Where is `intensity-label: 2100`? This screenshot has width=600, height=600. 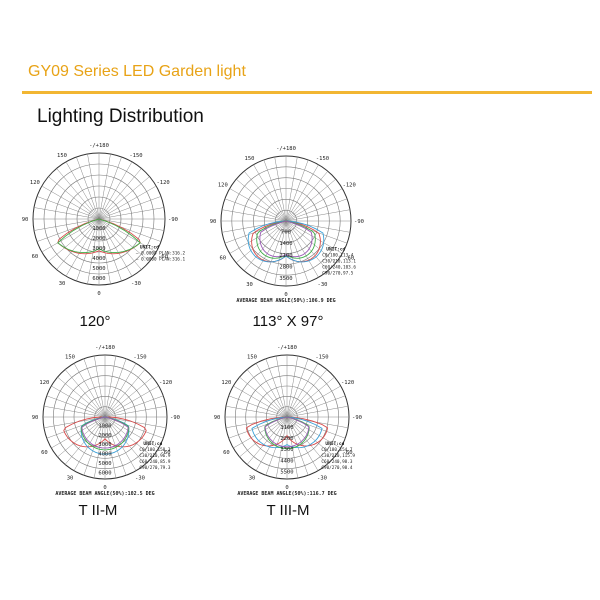 intensity-label: 2100 is located at coordinates (285, 256).